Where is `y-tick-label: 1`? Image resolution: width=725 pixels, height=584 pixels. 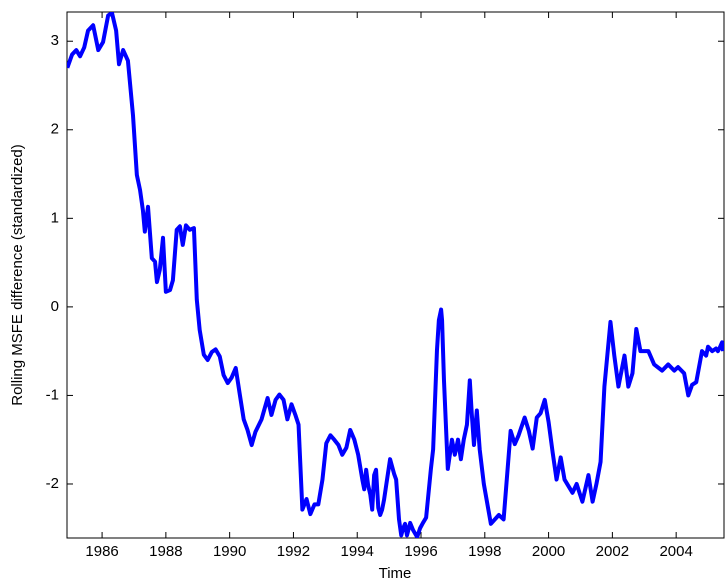 y-tick-label: 1 is located at coordinates (55, 217).